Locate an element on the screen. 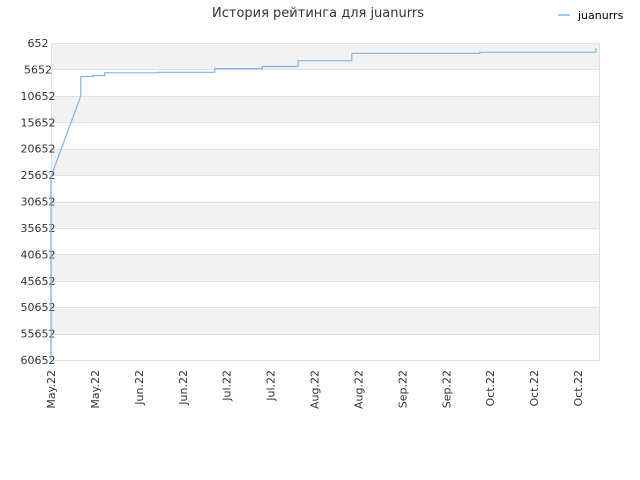 This screenshot has height=480, width=640. y-tick-label: 55652 is located at coordinates (38, 334).